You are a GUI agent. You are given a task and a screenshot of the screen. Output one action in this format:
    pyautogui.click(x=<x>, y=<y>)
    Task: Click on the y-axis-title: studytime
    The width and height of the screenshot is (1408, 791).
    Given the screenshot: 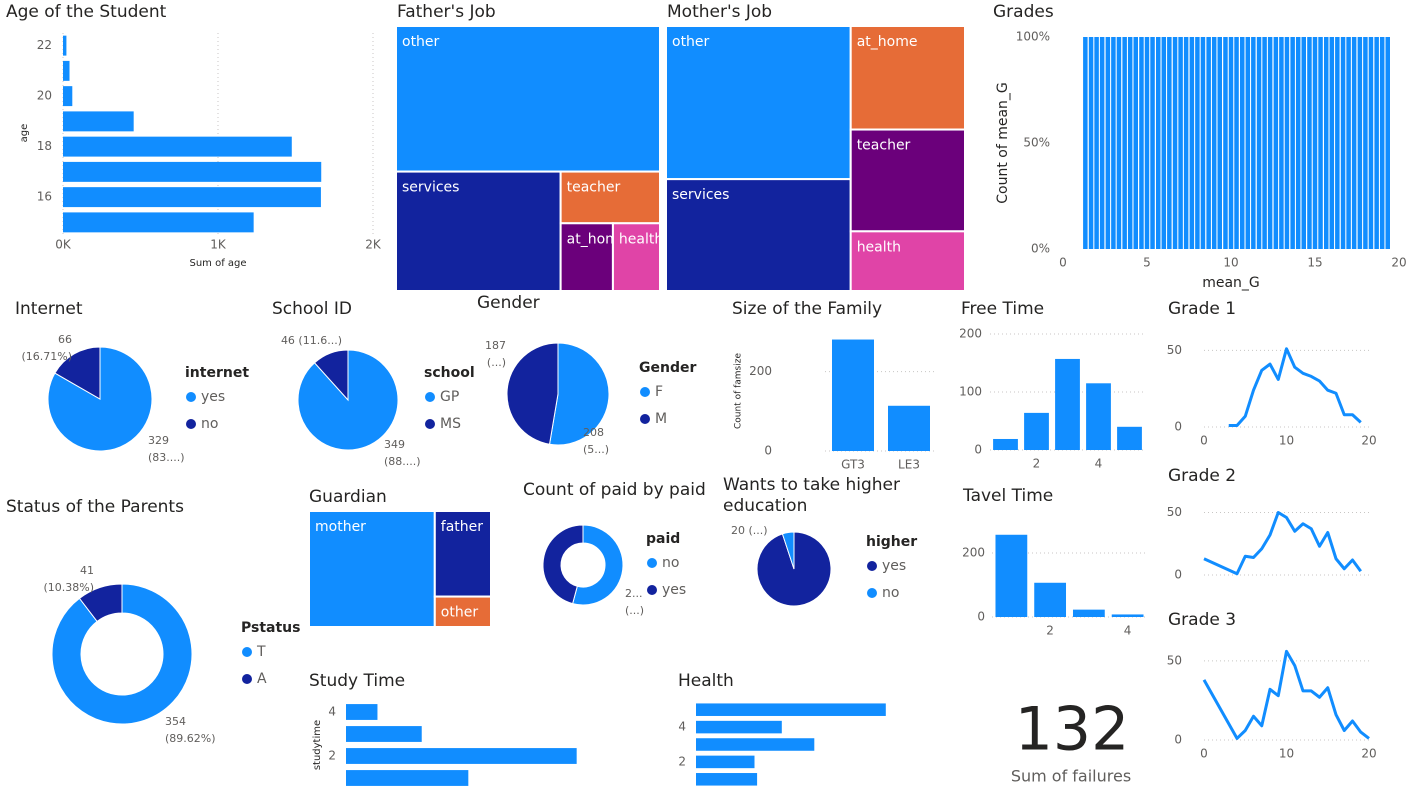 What is the action you would take?
    pyautogui.click(x=317, y=745)
    